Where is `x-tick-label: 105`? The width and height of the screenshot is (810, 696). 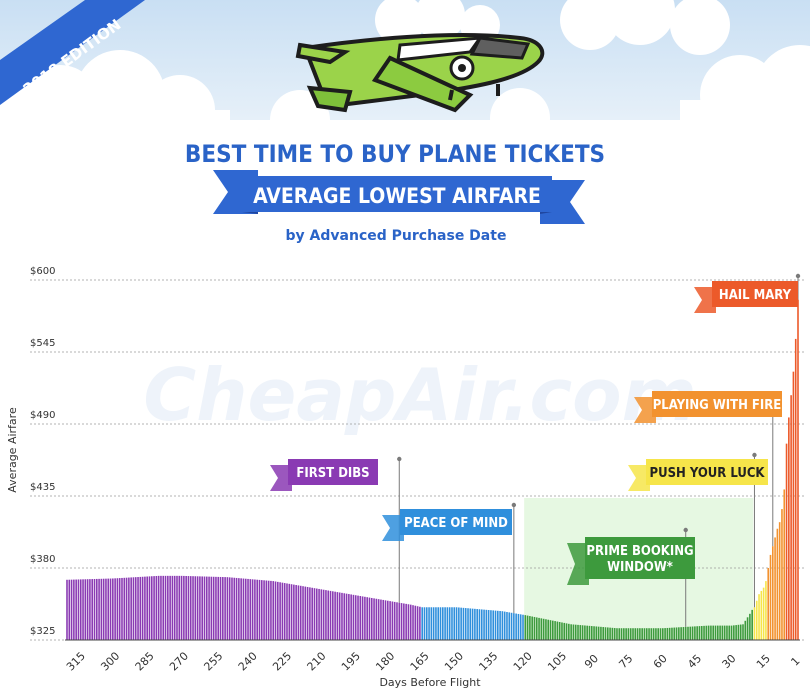 x-tick-label: 105 is located at coordinates (557, 662).